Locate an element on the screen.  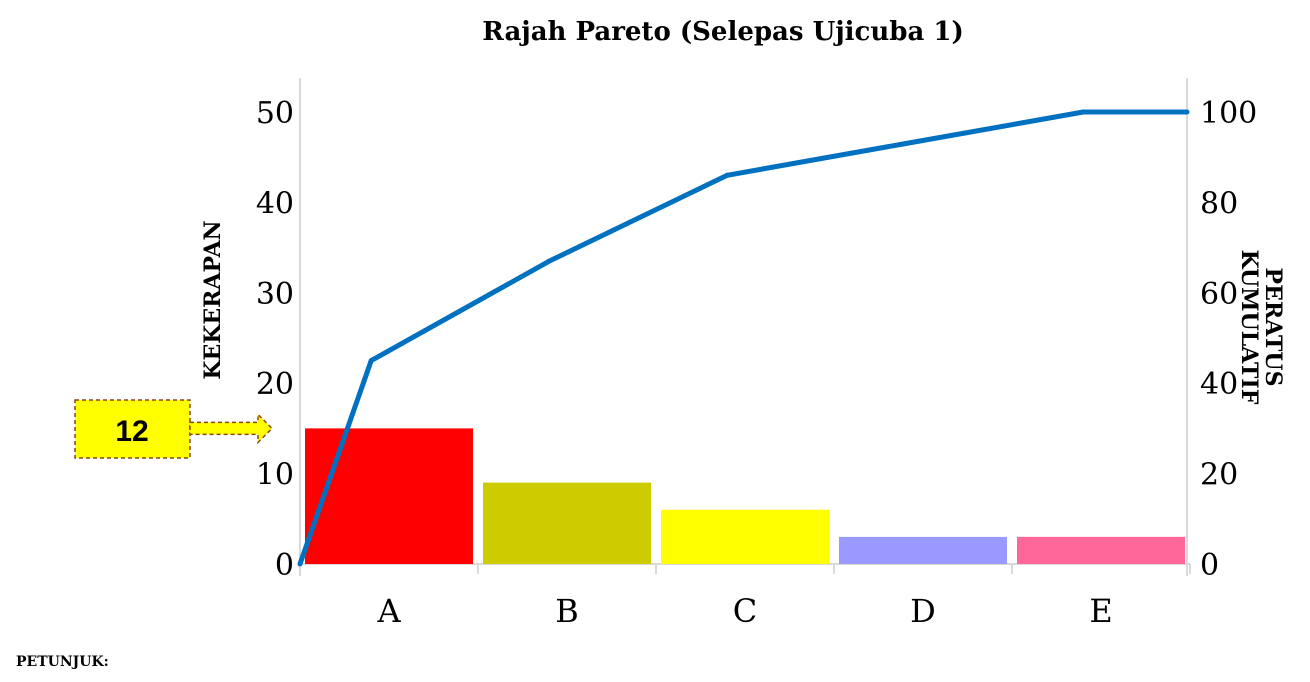
callout-box is located at coordinates (132, 429).